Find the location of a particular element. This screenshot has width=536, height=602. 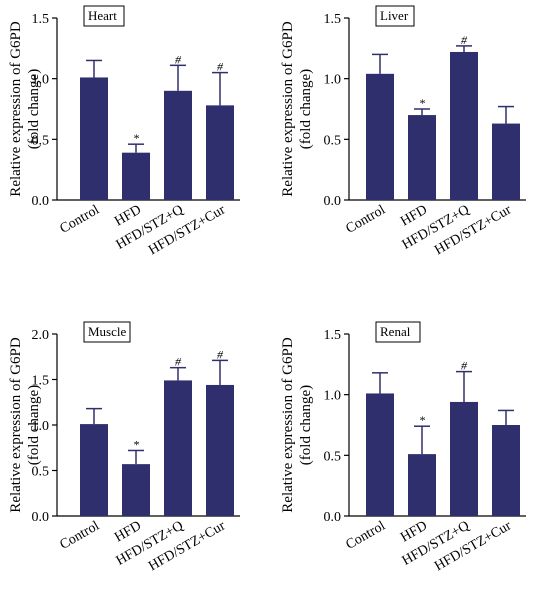

y-tick-label: 2.0 is located at coordinates (41, 335).